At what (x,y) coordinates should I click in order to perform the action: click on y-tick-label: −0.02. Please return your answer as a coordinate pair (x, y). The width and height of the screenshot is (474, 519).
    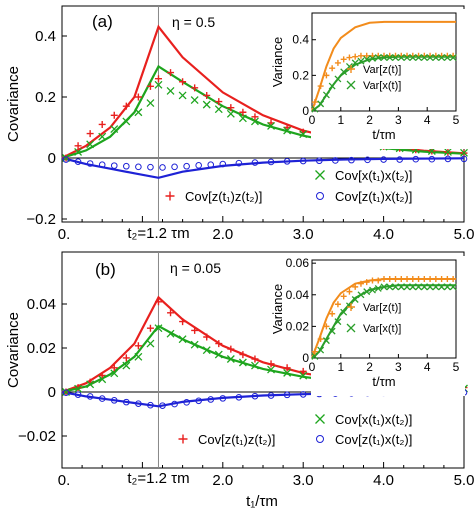
    Looking at the image, I should click on (37, 436).